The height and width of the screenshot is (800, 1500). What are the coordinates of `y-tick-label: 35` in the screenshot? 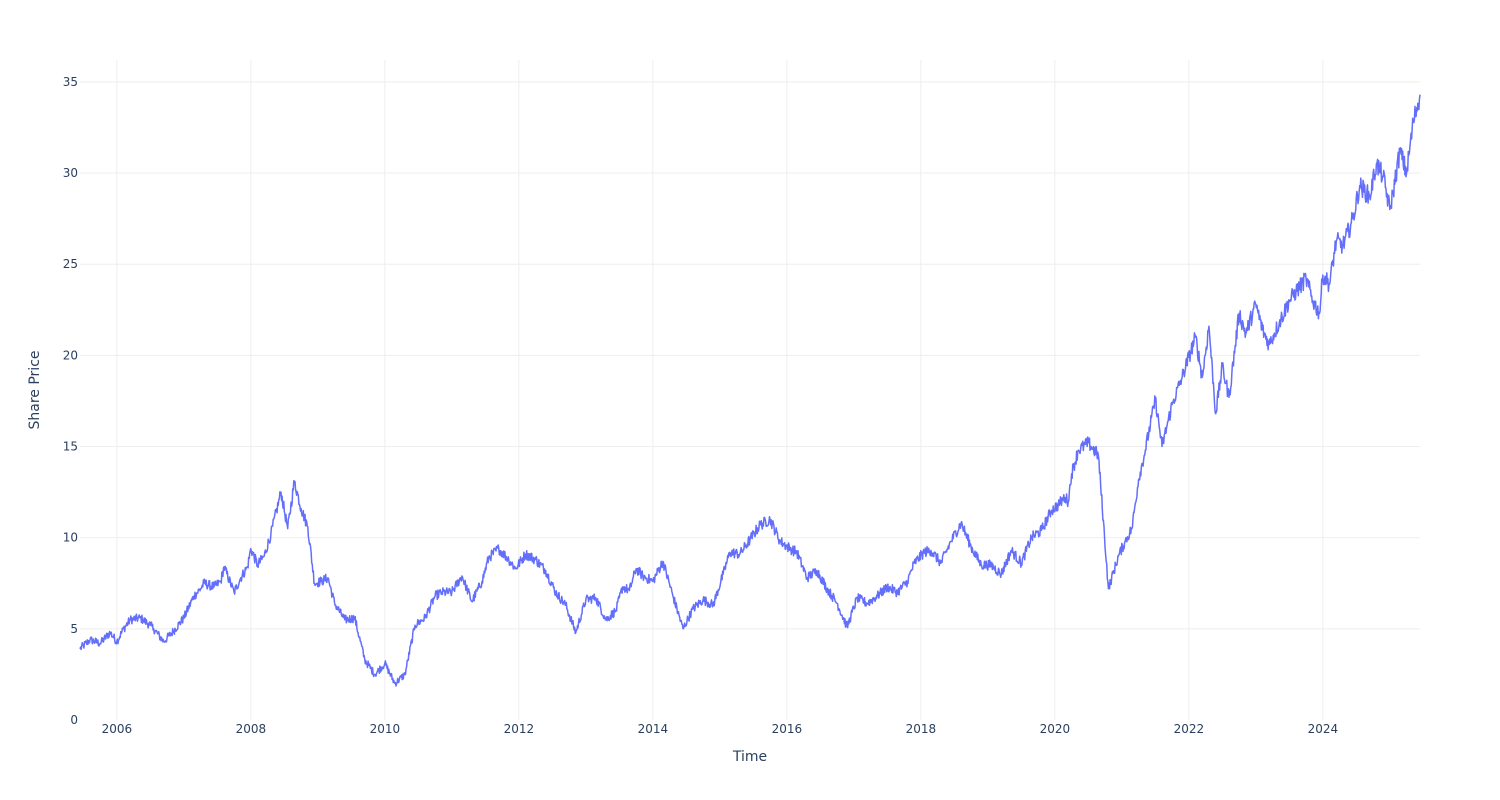 It's located at (70, 82).